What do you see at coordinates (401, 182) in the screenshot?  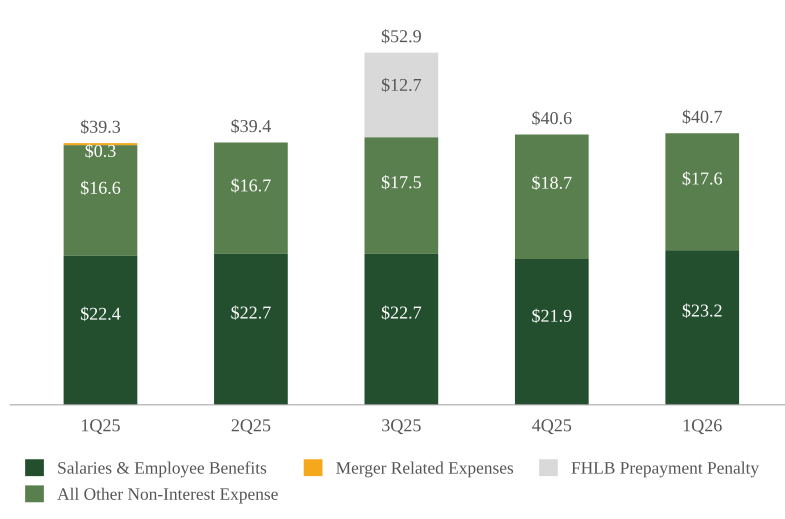 I see `data-label: $17.5` at bounding box center [401, 182].